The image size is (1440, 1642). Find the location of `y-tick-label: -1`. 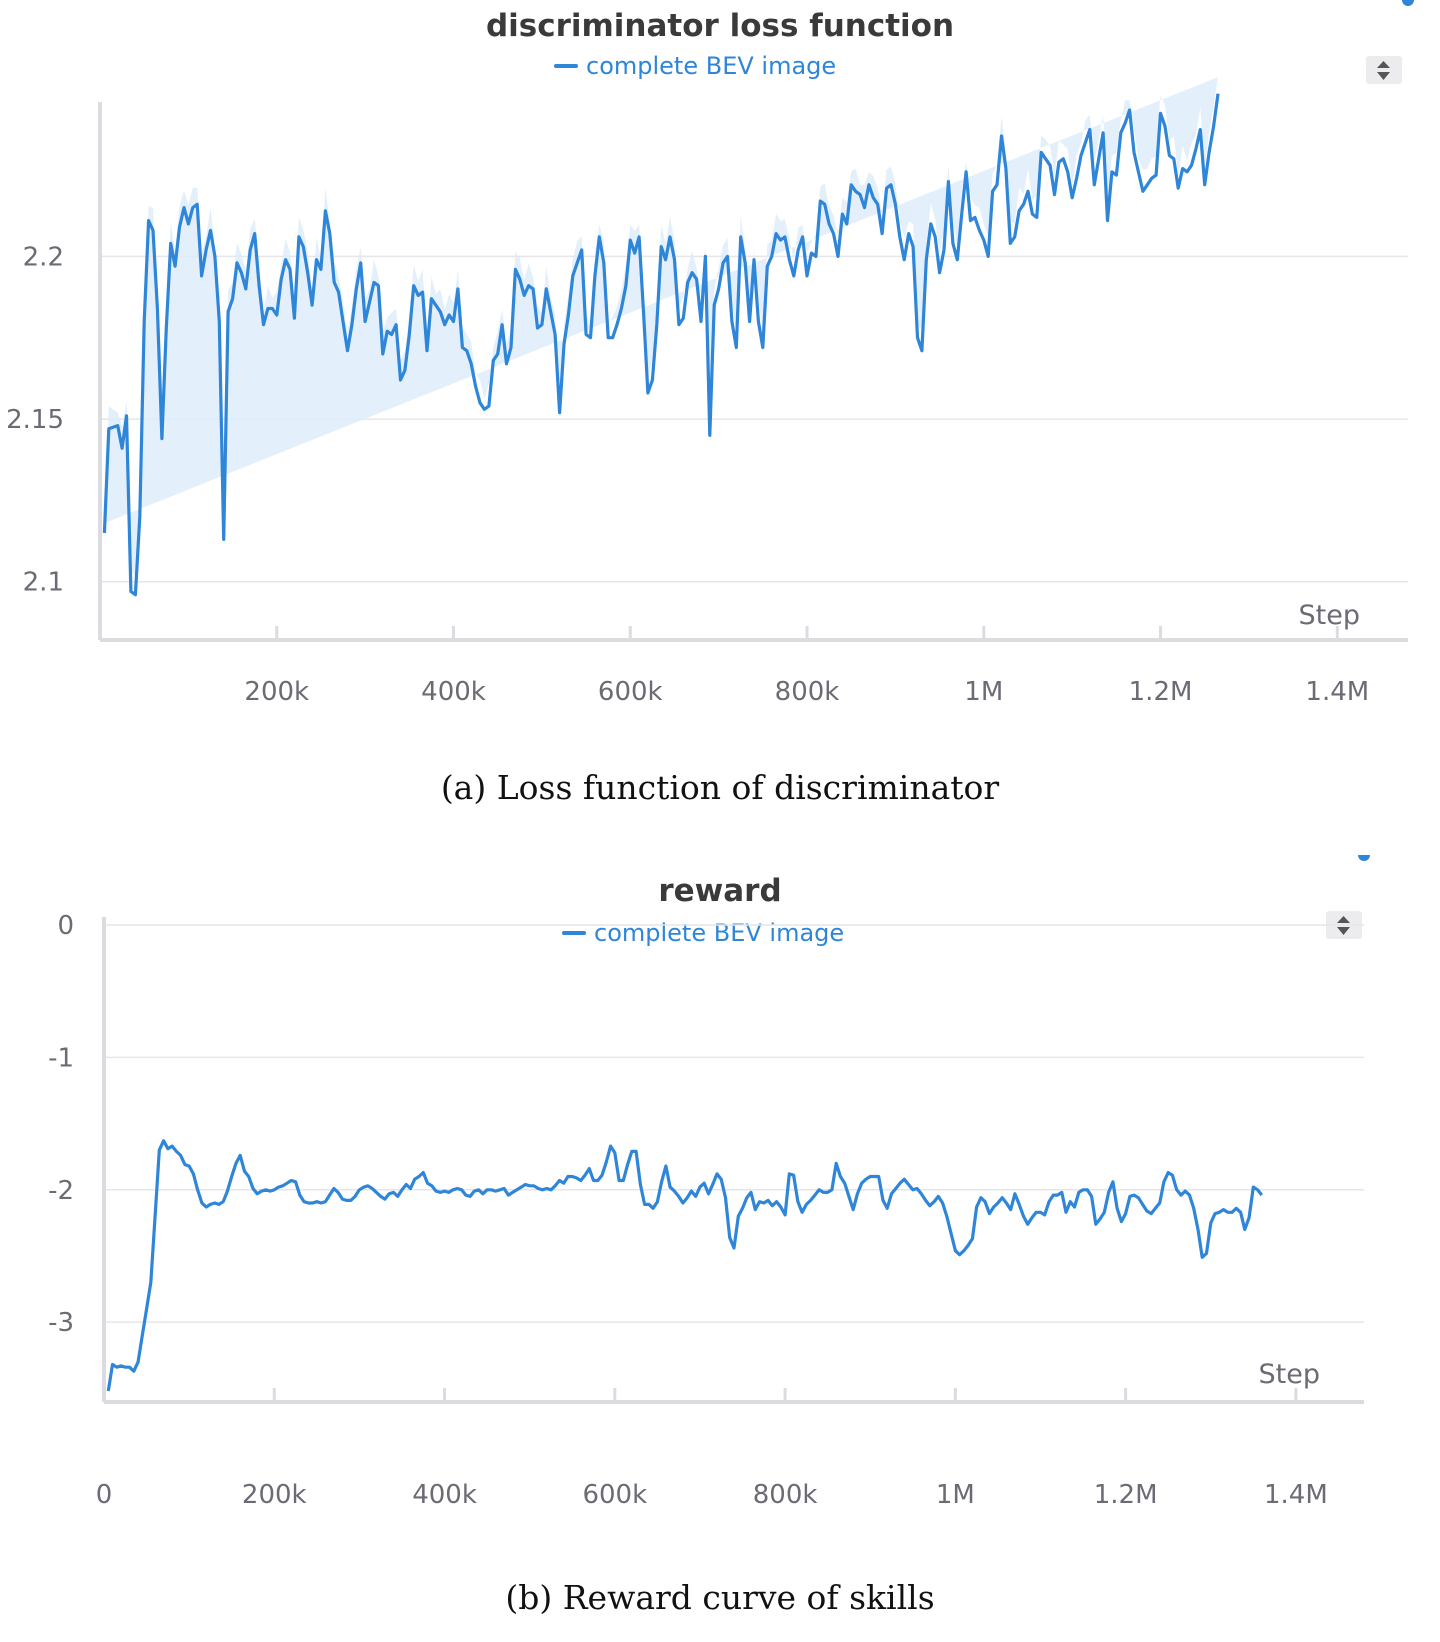

y-tick-label: -1 is located at coordinates (61, 1058).